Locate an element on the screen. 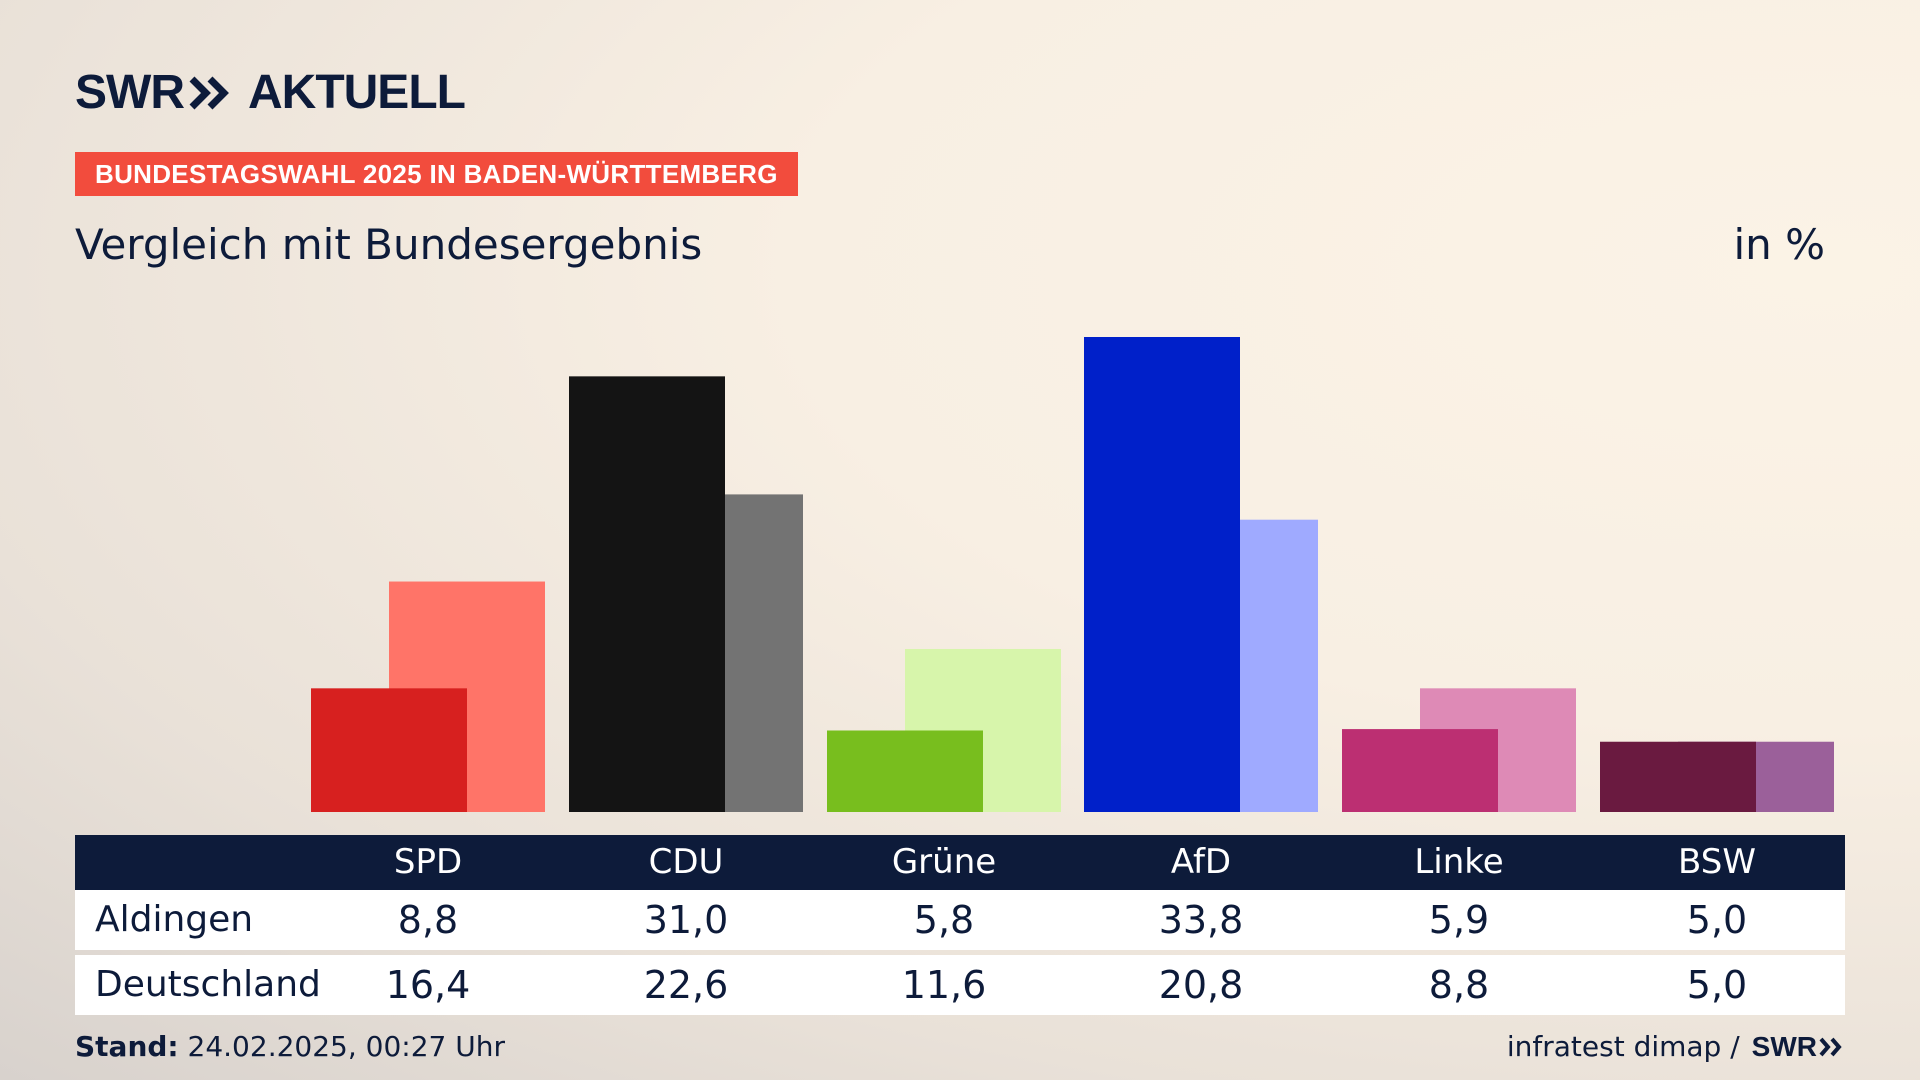  value-deutschland-grüne: 11,6 is located at coordinates (944, 985).